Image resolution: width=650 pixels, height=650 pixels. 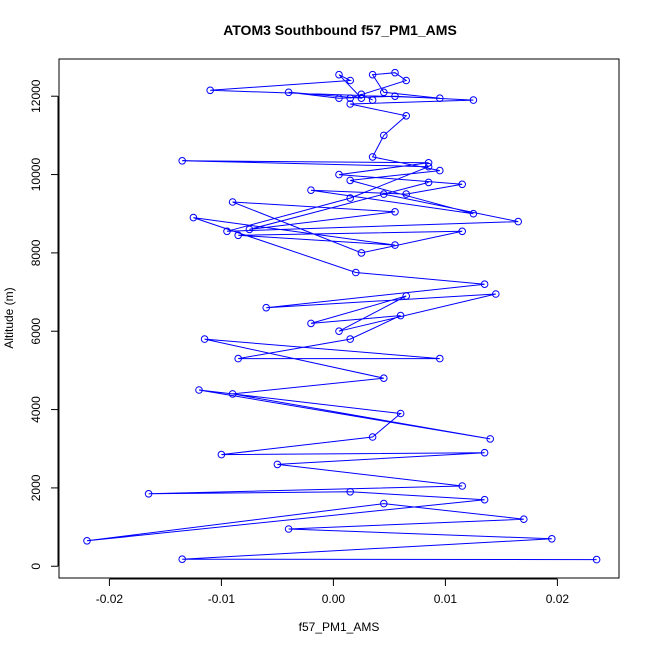 I want to click on y-tick-label: 4000, so click(x=36, y=409).